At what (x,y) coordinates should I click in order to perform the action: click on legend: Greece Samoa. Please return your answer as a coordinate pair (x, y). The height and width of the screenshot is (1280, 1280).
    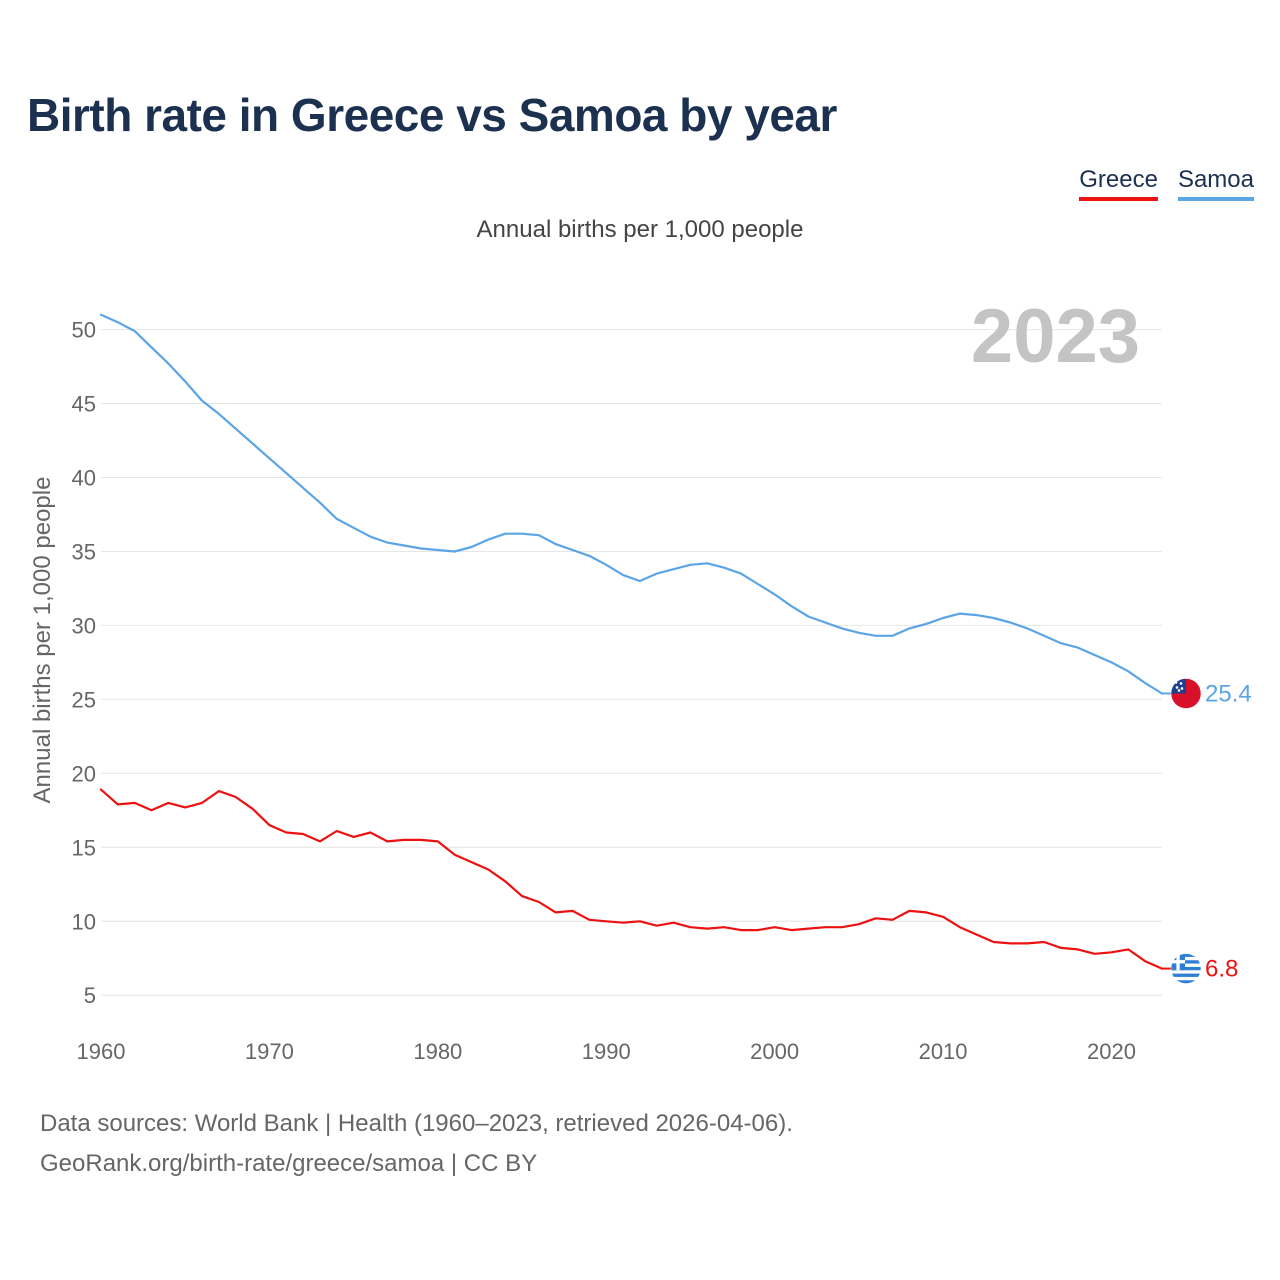
    Looking at the image, I should click on (1166, 183).